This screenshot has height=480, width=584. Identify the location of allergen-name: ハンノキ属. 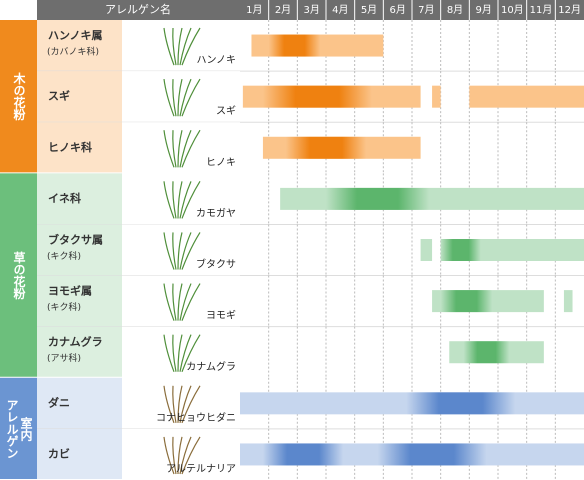
(75, 35).